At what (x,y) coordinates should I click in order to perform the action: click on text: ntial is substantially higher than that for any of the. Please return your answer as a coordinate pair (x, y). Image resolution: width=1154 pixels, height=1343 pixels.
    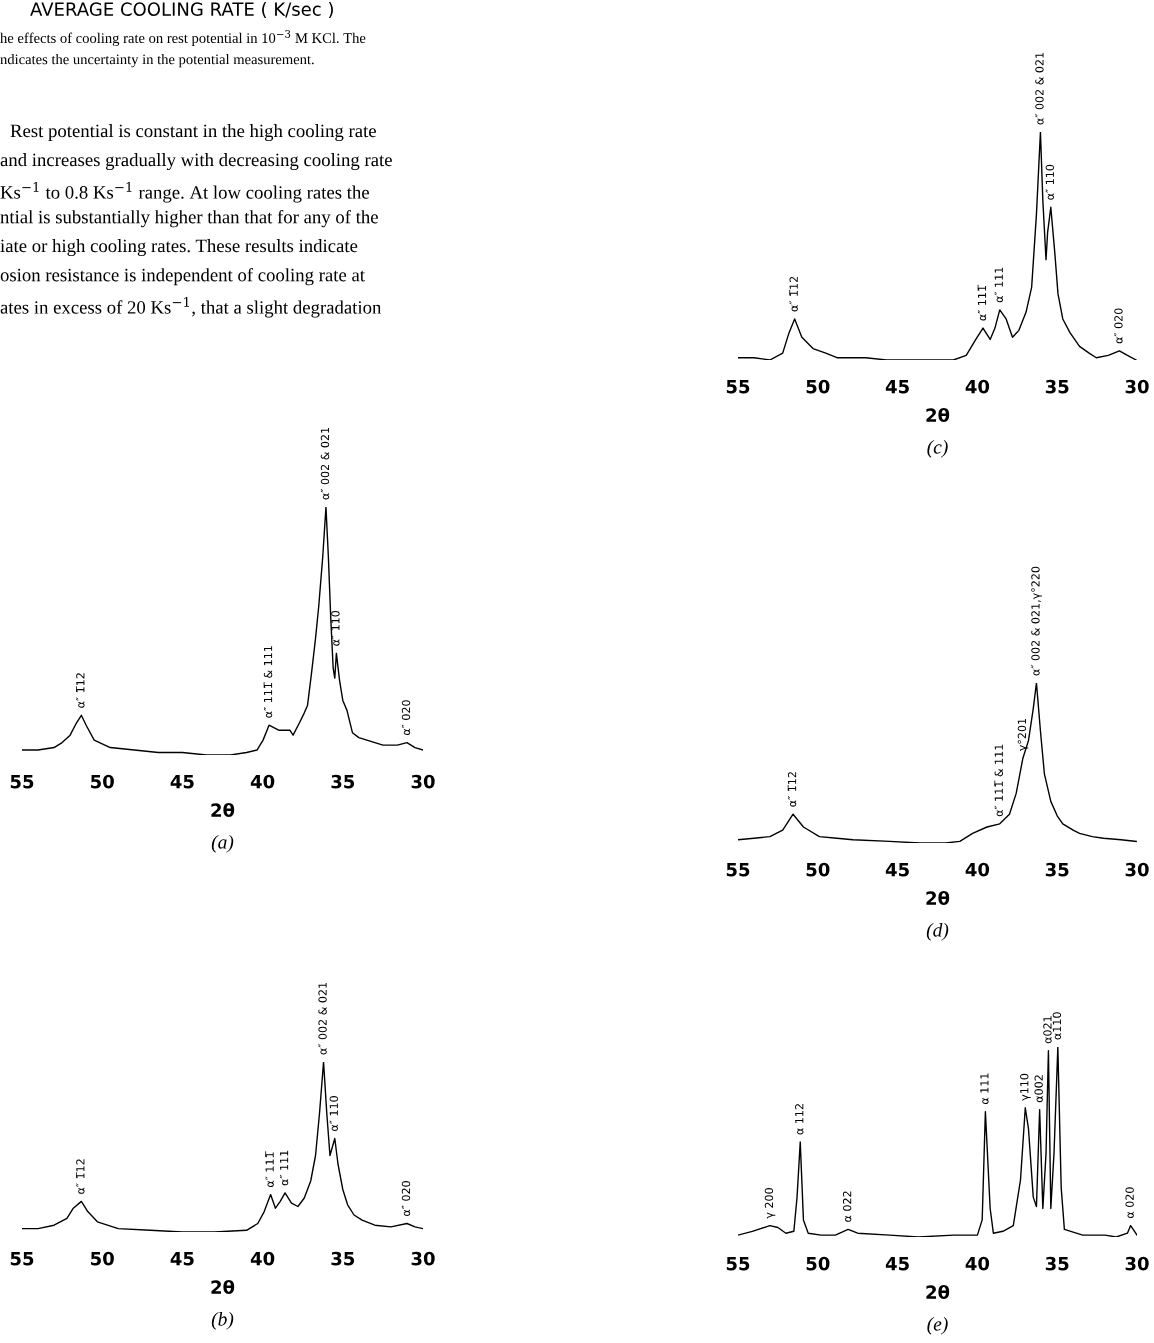
    Looking at the image, I should click on (189, 219).